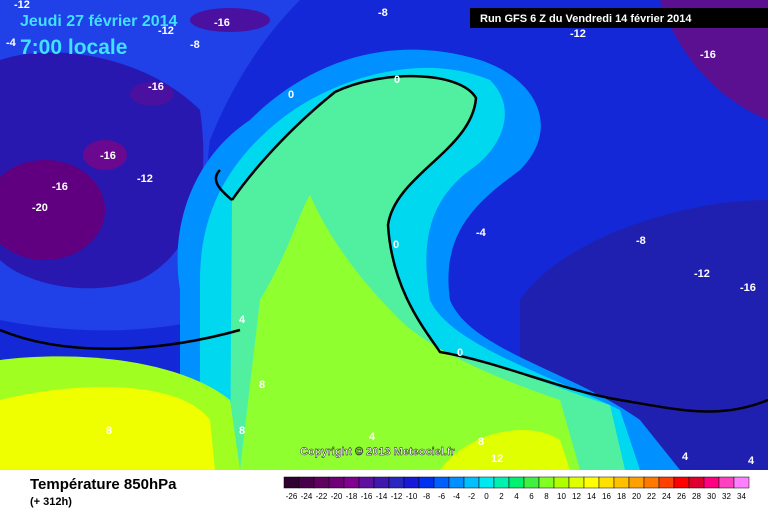  I want to click on scale-label: 4, so click(516, 496).